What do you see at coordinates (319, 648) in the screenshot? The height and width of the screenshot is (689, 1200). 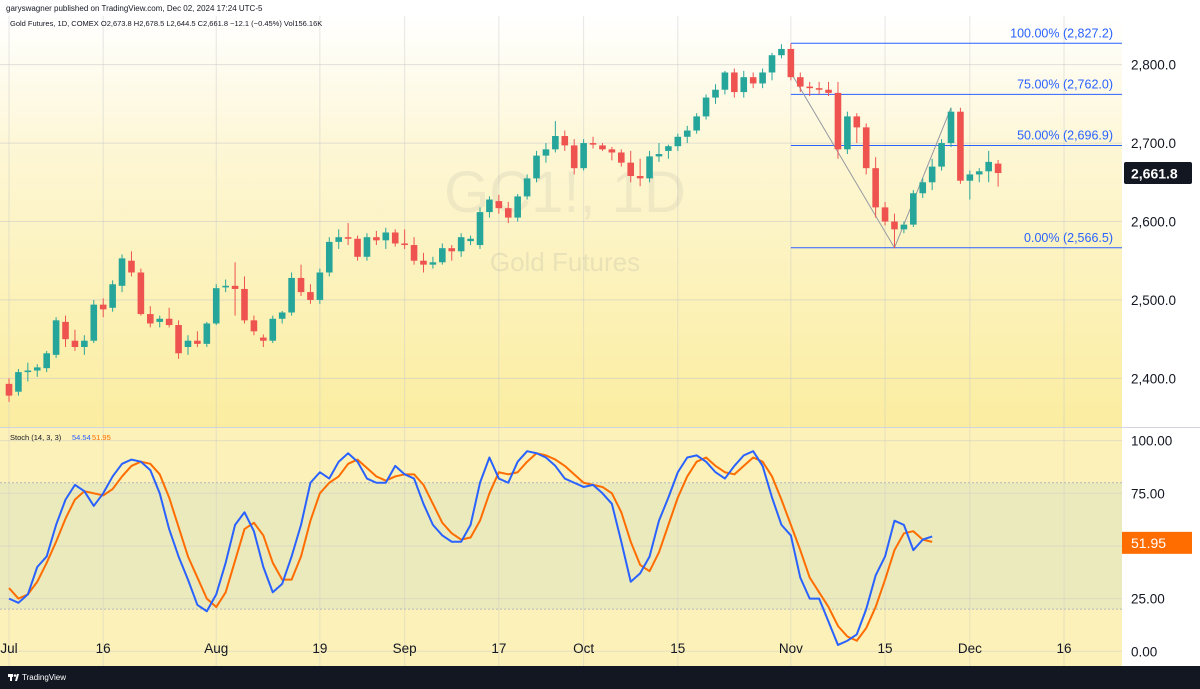 I see `time-tick-label: 19` at bounding box center [319, 648].